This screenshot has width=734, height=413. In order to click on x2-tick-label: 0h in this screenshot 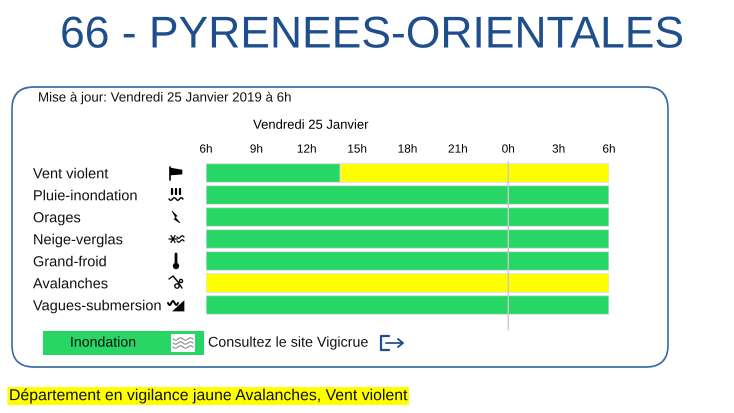, I will do `click(508, 148)`.